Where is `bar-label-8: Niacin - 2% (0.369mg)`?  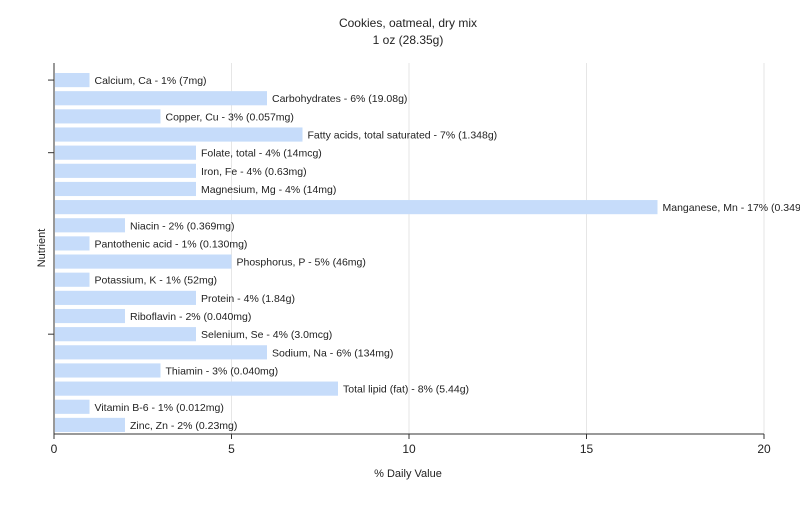 bar-label-8: Niacin - 2% (0.369mg) is located at coordinates (182, 226).